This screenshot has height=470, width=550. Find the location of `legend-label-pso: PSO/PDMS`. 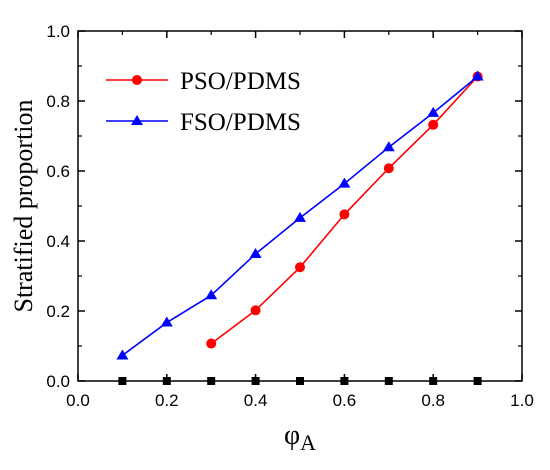

legend-label-pso: PSO/PDMS is located at coordinates (240, 81).